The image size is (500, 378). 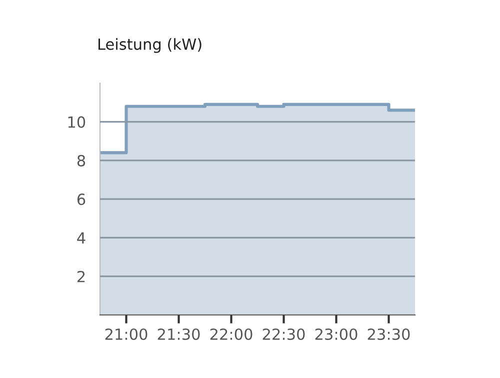 I want to click on x-tick-label: 22:00, so click(x=231, y=334).